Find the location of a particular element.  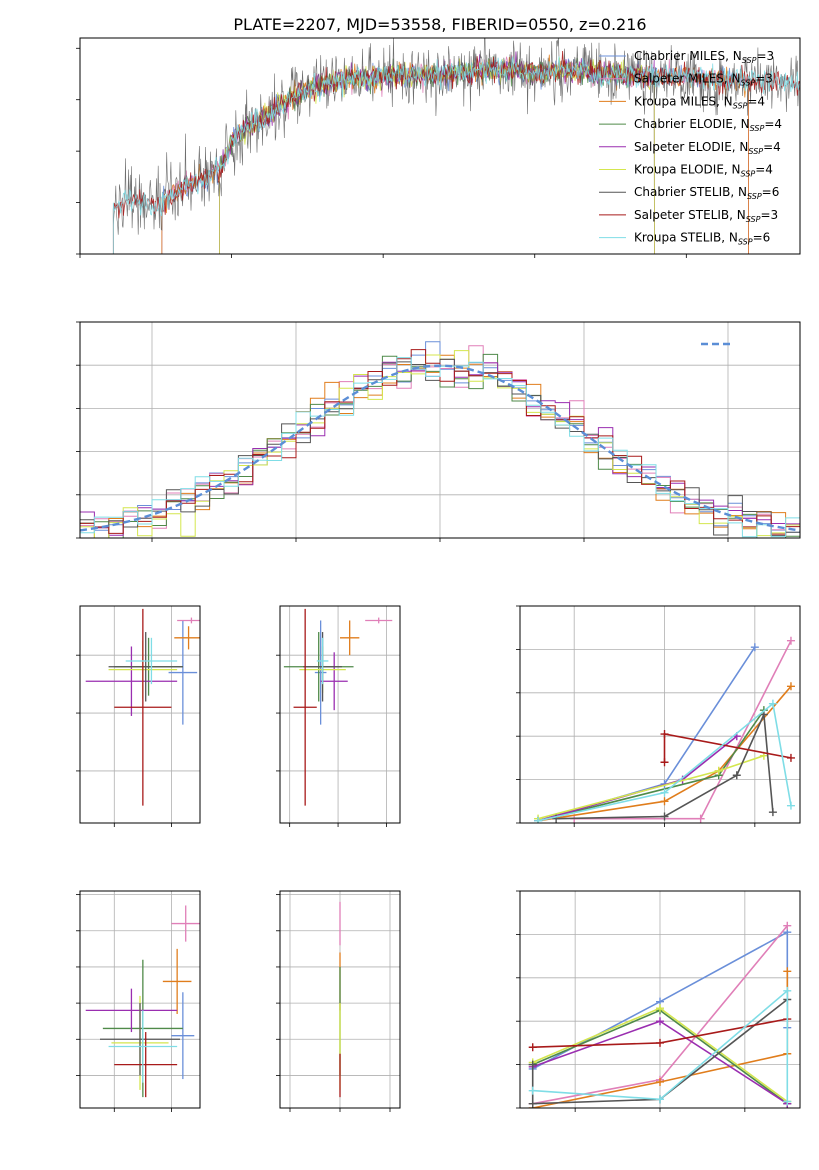

mass_vs_Z-plot-area is located at coordinates (142, 1001).